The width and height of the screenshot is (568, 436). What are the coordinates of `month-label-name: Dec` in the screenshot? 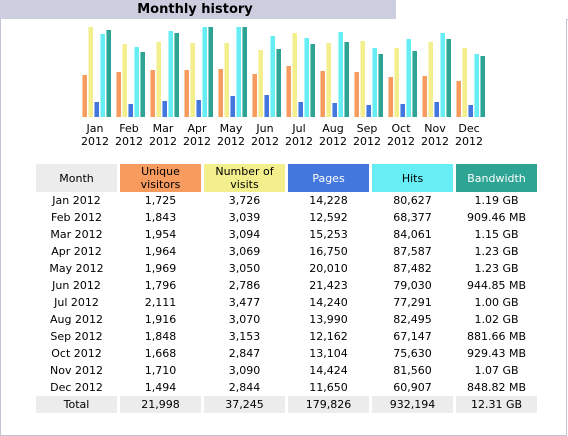 It's located at (469, 128).